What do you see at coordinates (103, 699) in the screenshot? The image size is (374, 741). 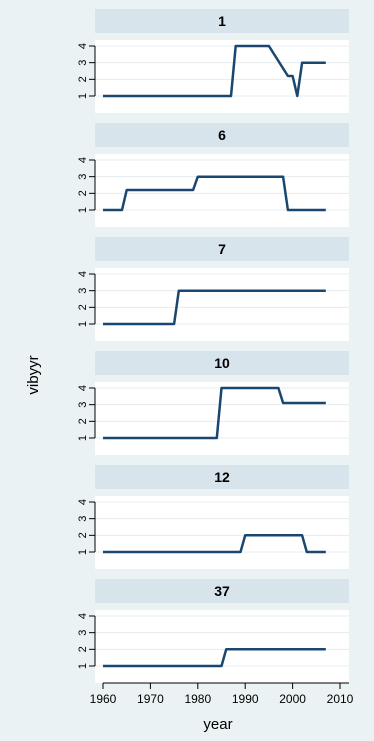 I see `x-tick-label: 1960` at bounding box center [103, 699].